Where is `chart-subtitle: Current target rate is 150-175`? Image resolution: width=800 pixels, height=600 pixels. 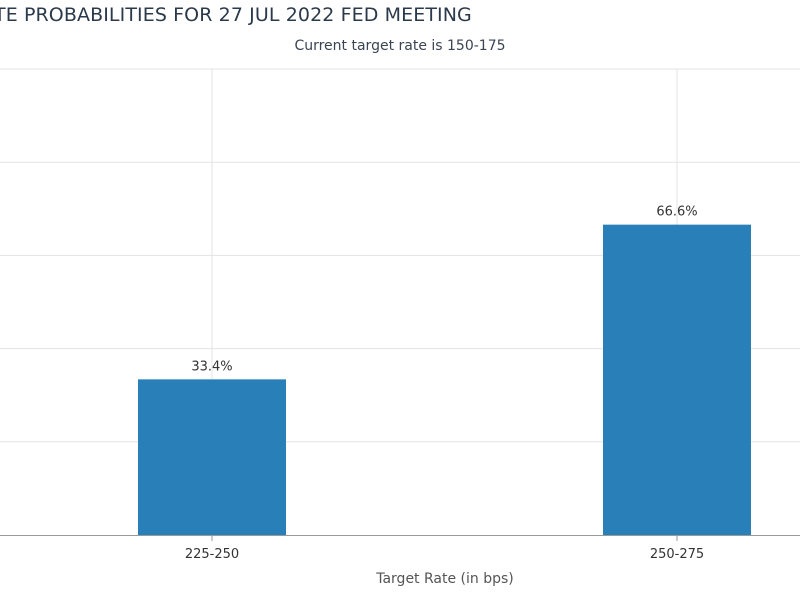
chart-subtitle: Current target rate is 150-175 is located at coordinates (400, 46).